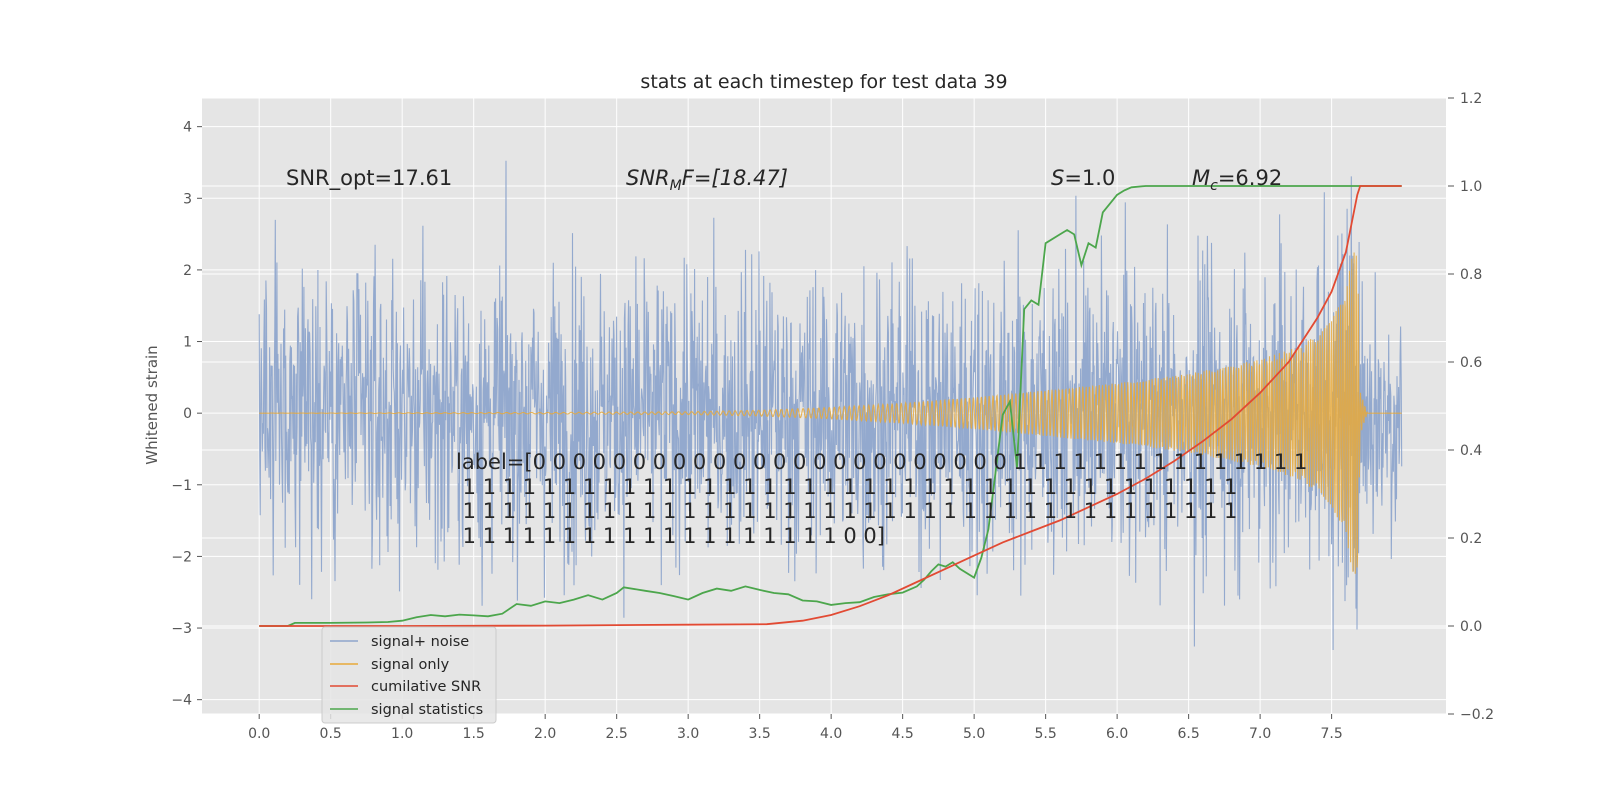 The image size is (1600, 800). What do you see at coordinates (369, 178) in the screenshot?
I see `snr-opt-annotation: SNR_opt=17.61` at bounding box center [369, 178].